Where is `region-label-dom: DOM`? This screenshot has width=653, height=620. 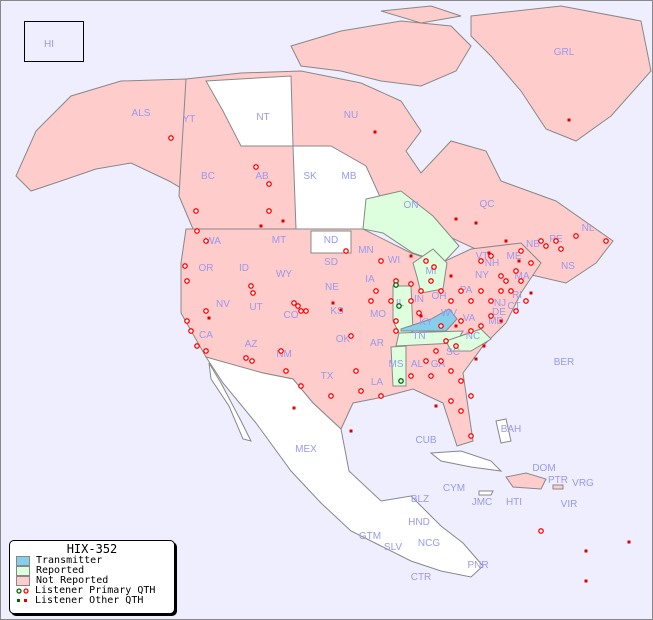
region-label-dom: DOM is located at coordinates (543, 468).